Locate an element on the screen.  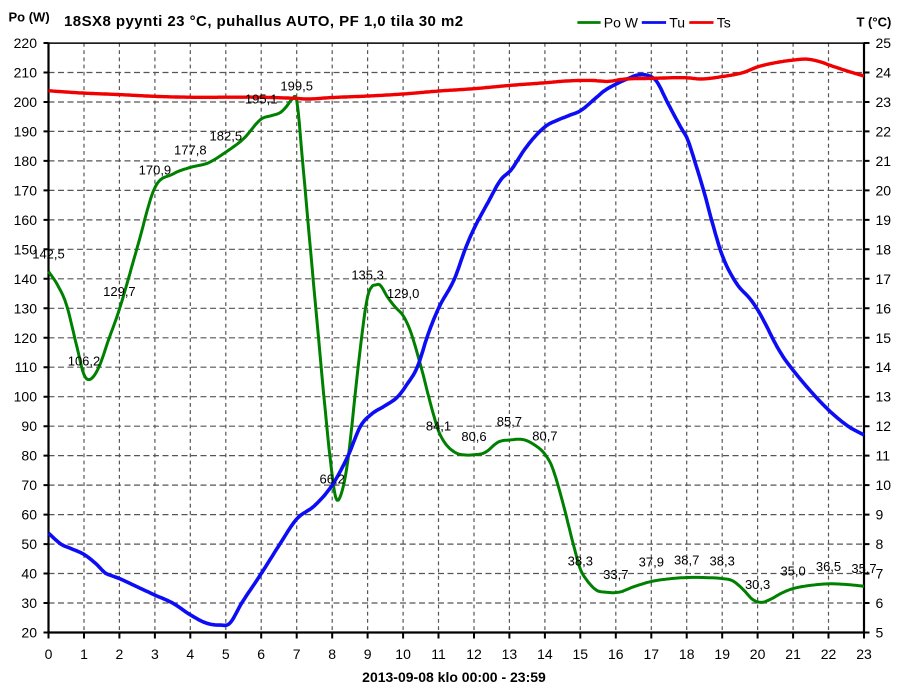
svg-text: 38,7 is located at coordinates (686, 559).